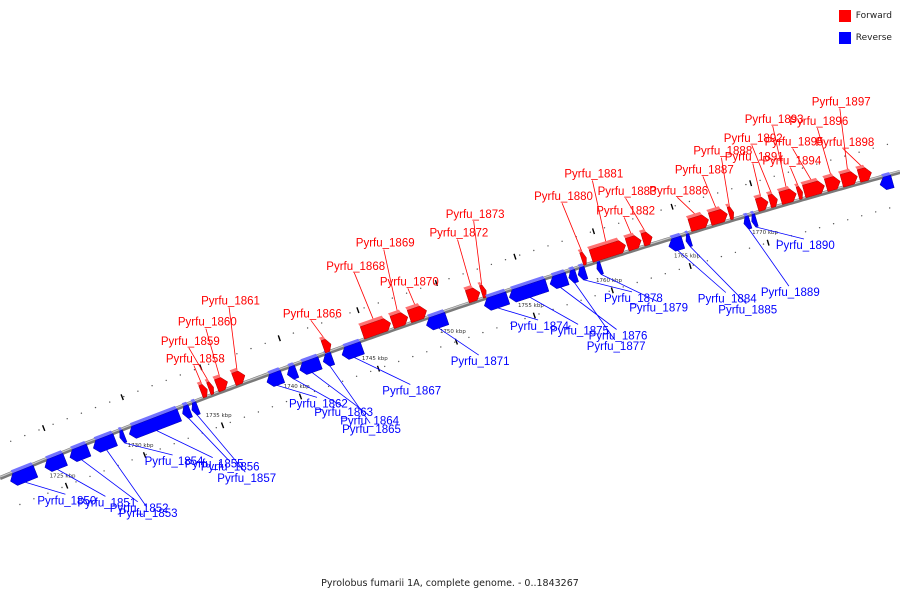  I want to click on gene-label: Pyrfu_1875, so click(579, 331).